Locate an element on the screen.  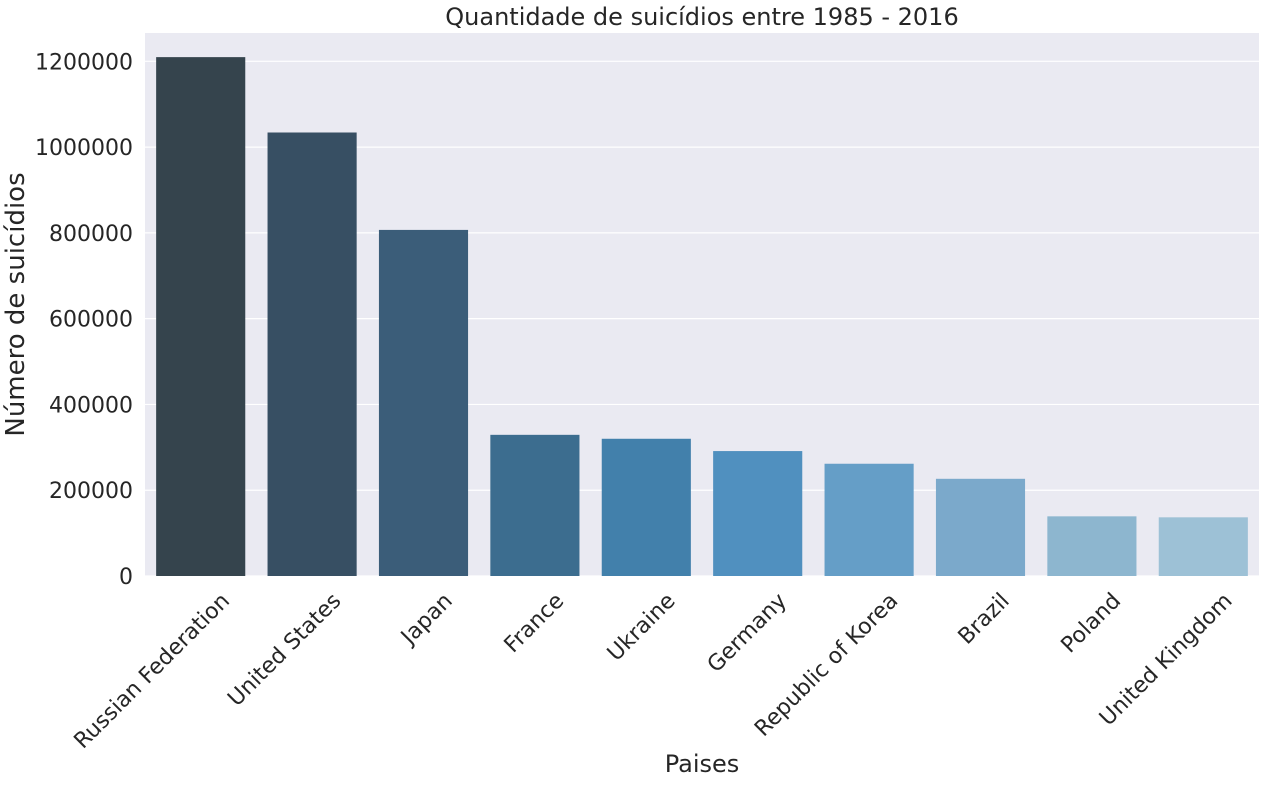
y-tick-label: 200000 is located at coordinates (91, 491).